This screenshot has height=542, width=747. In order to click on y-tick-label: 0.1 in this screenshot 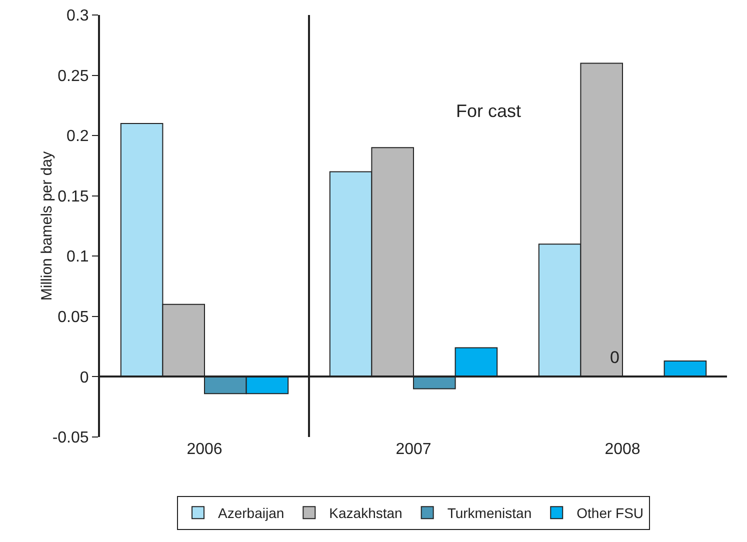, I will do `click(77, 257)`.